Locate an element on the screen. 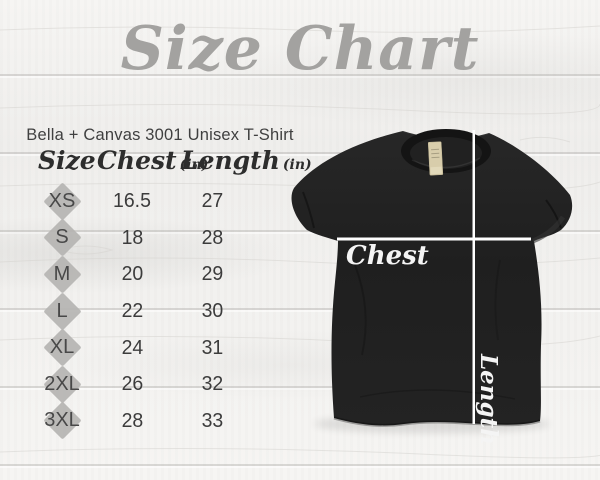 This screenshot has width=600, height=480. chest-cell: 22 is located at coordinates (132, 311).